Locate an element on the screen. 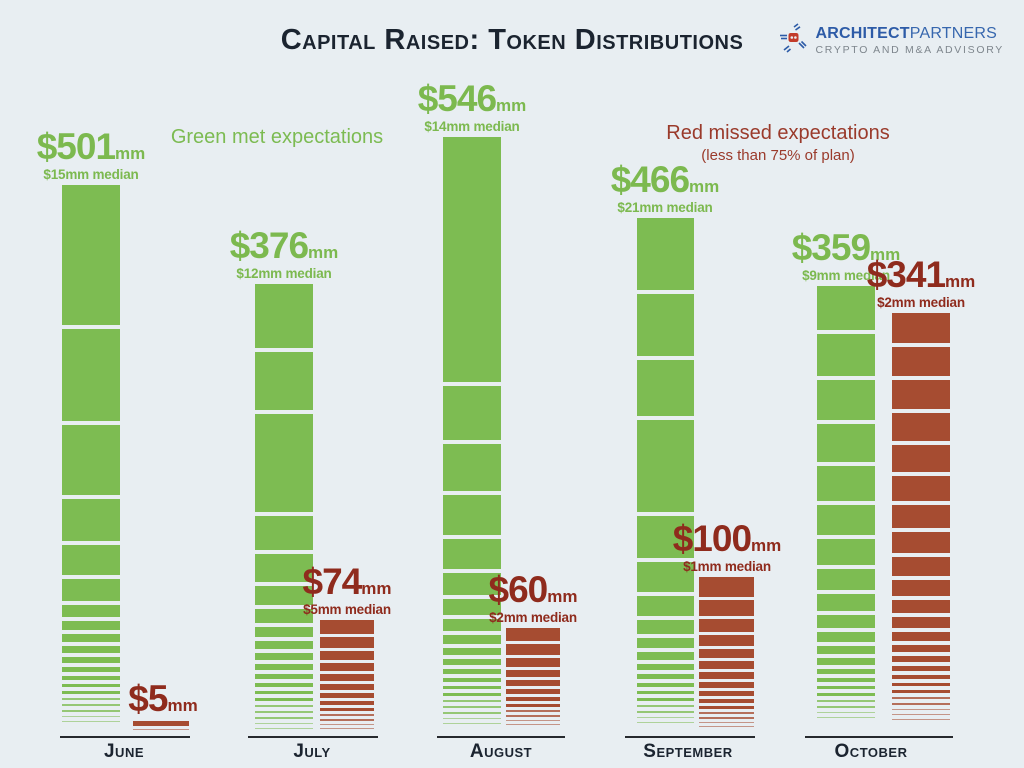  logo-brand-bold: ARCHITECT is located at coordinates (862, 33).